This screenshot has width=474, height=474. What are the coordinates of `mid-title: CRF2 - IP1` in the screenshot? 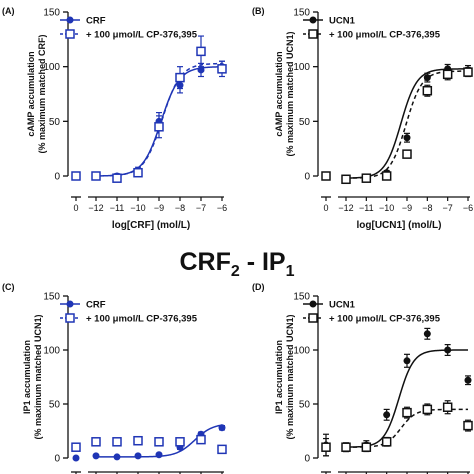 It's located at (236, 264).